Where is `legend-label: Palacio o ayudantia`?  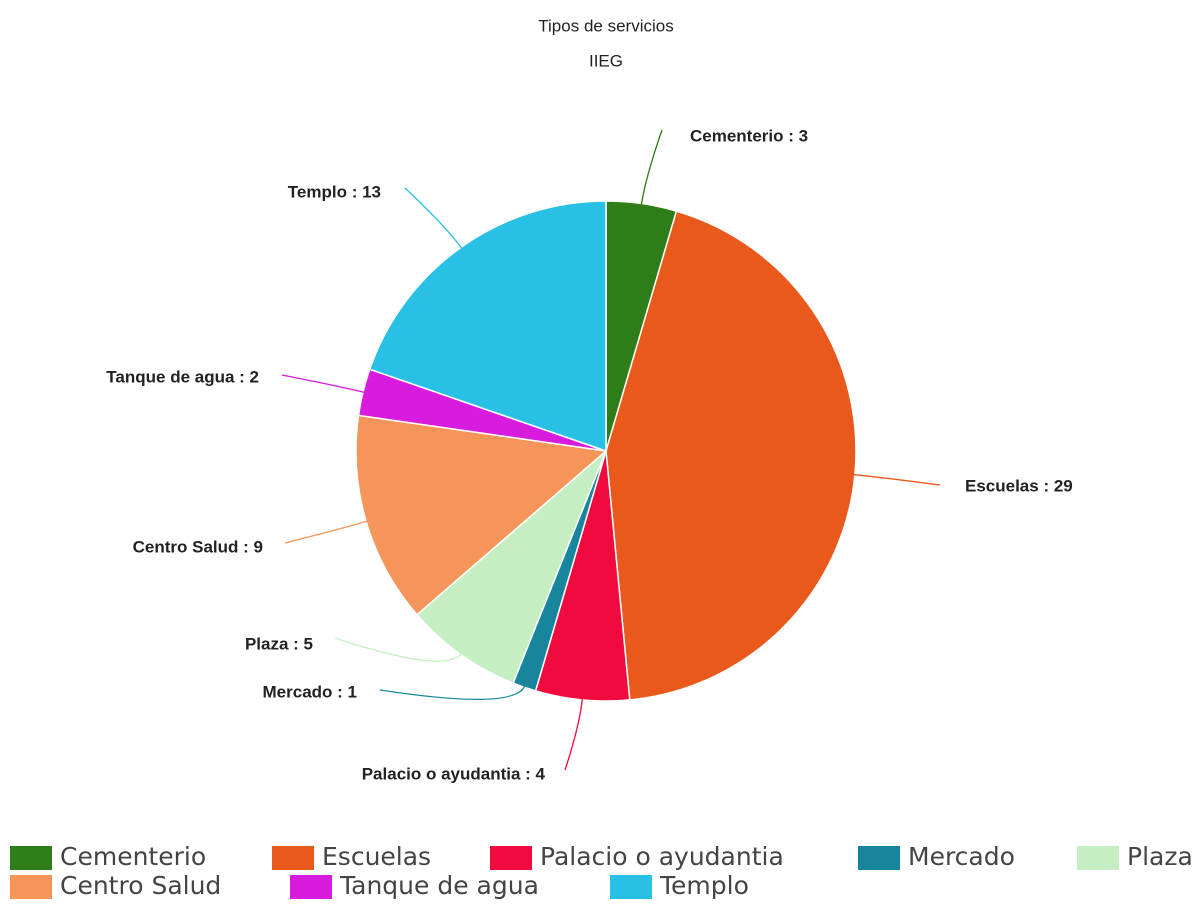 legend-label: Palacio o ayudantia is located at coordinates (662, 856).